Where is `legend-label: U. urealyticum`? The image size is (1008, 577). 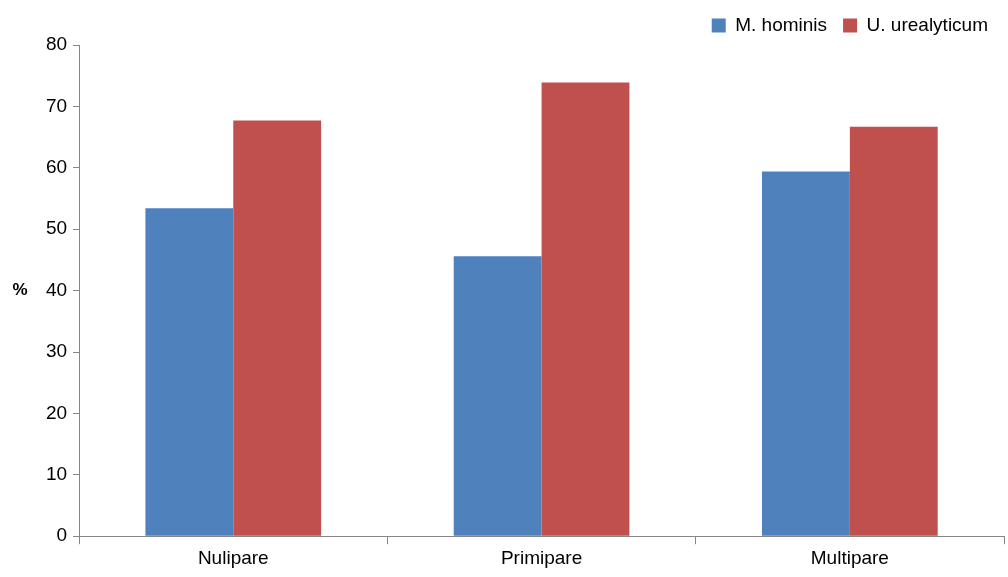
legend-label: U. urealyticum is located at coordinates (927, 24).